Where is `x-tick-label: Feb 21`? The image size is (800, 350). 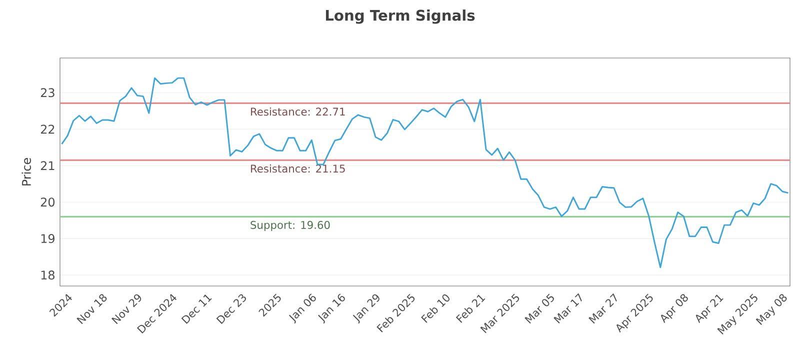 x-tick-label: Feb 21 is located at coordinates (471, 308).